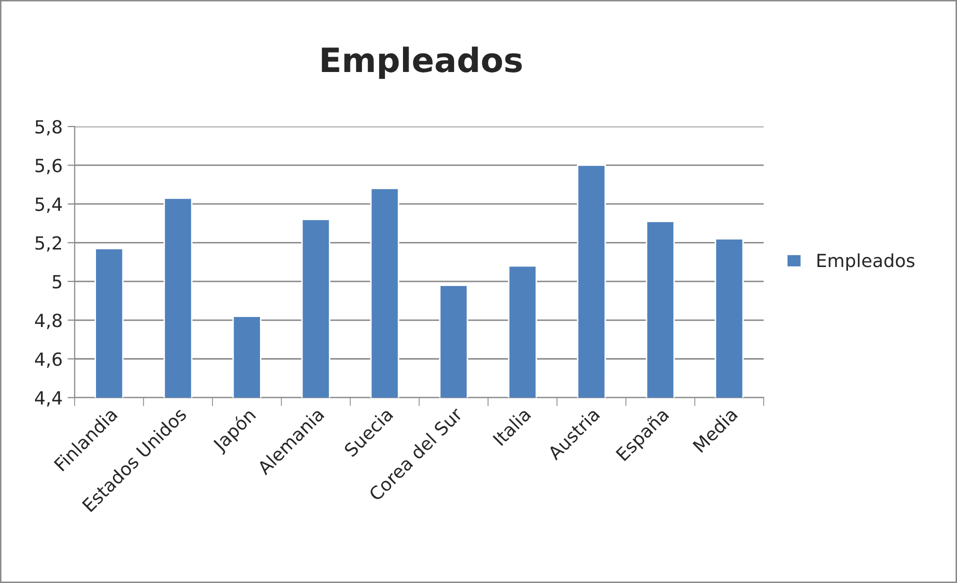 This screenshot has height=583, width=957. I want to click on y-tick-label: 5,8, so click(49, 128).